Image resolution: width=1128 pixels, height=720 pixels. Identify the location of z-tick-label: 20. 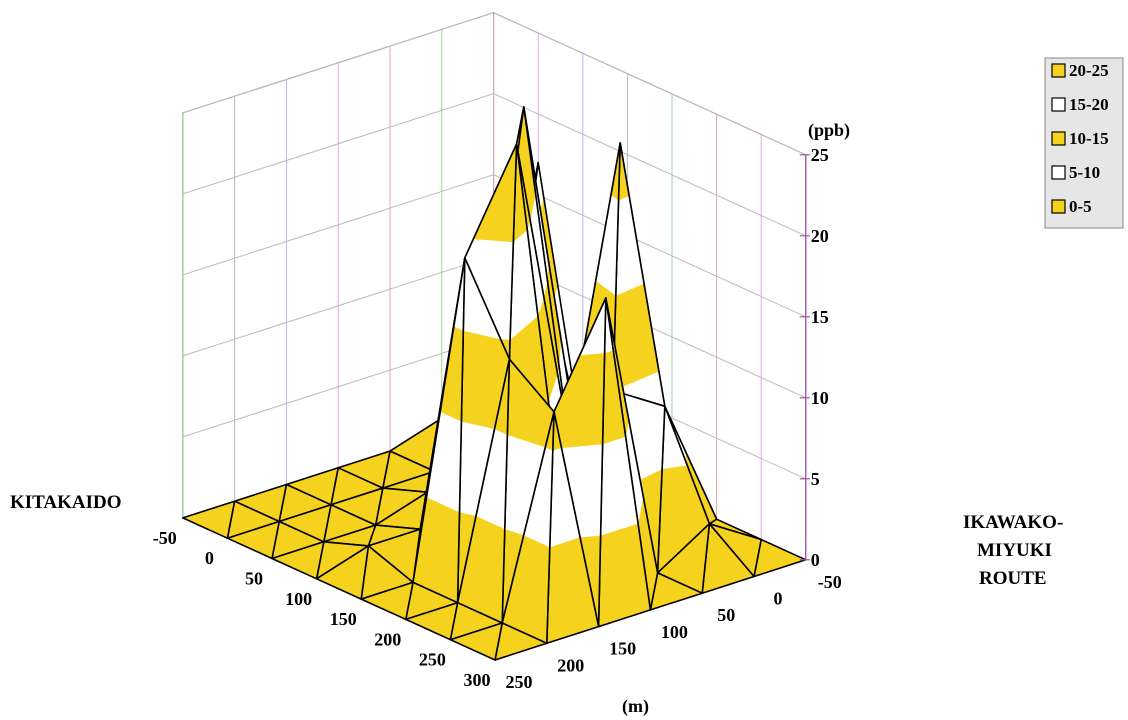
(820, 236).